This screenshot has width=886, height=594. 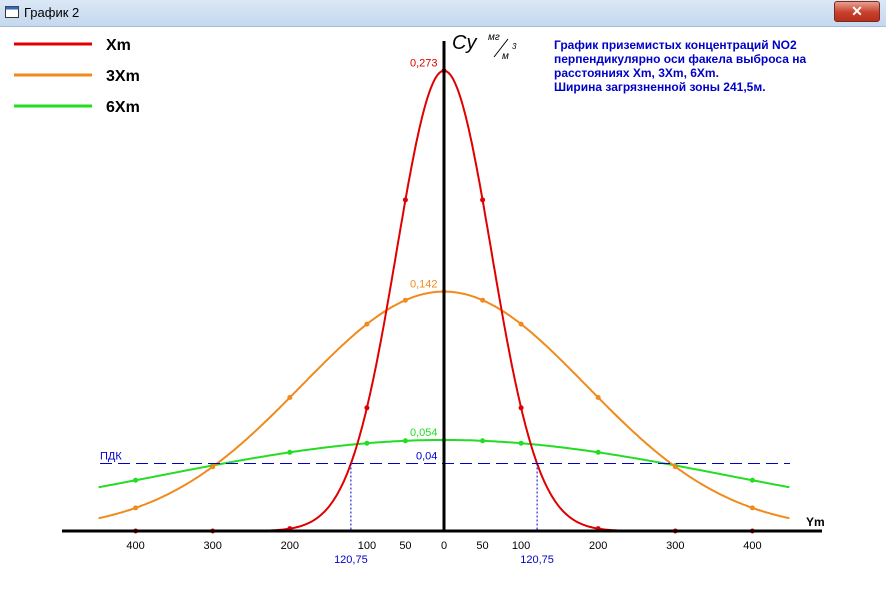 I want to click on title-bar: График 2 ✕, so click(x=443, y=13).